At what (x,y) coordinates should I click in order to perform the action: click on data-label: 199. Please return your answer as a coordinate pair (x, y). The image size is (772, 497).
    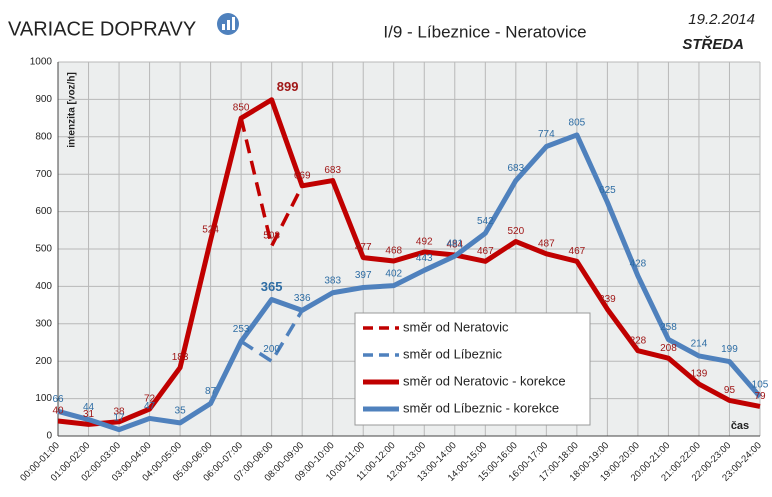
    Looking at the image, I should click on (729, 349).